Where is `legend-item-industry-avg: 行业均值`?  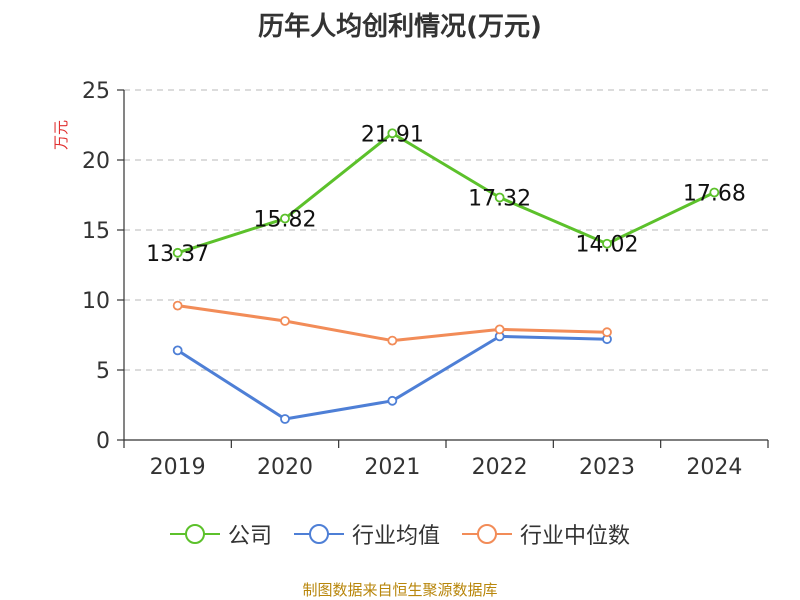
legend-item-industry-avg: 行业均值 is located at coordinates (366, 534).